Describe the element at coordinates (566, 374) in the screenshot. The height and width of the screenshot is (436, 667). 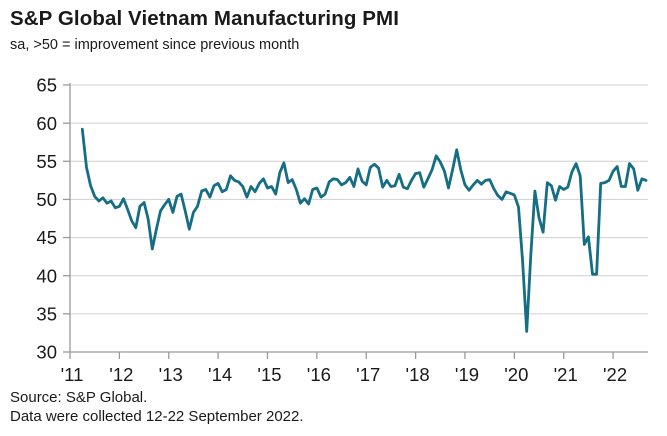
I see `x-tick-label: '21` at that location.